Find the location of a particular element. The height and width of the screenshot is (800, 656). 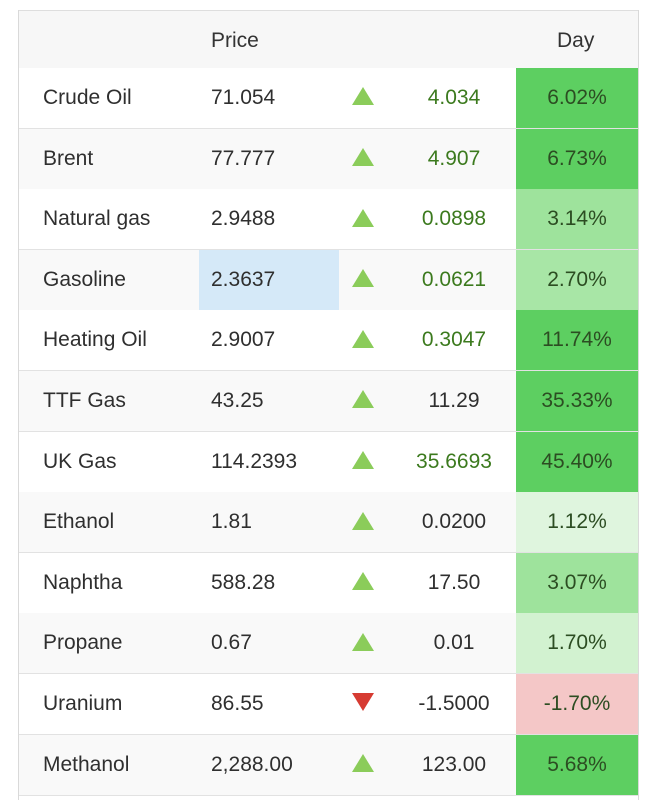

table-row: Methanol 2,288.00 123.00 5.68% is located at coordinates (328, 765).